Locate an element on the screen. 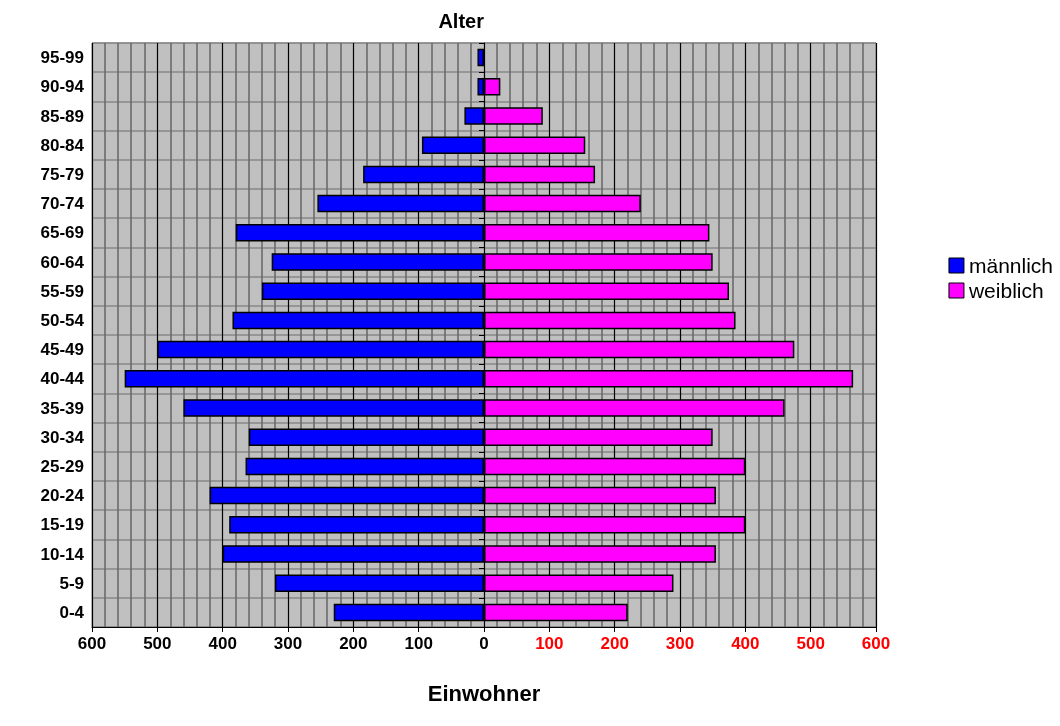  bar is located at coordinates (480, 57).